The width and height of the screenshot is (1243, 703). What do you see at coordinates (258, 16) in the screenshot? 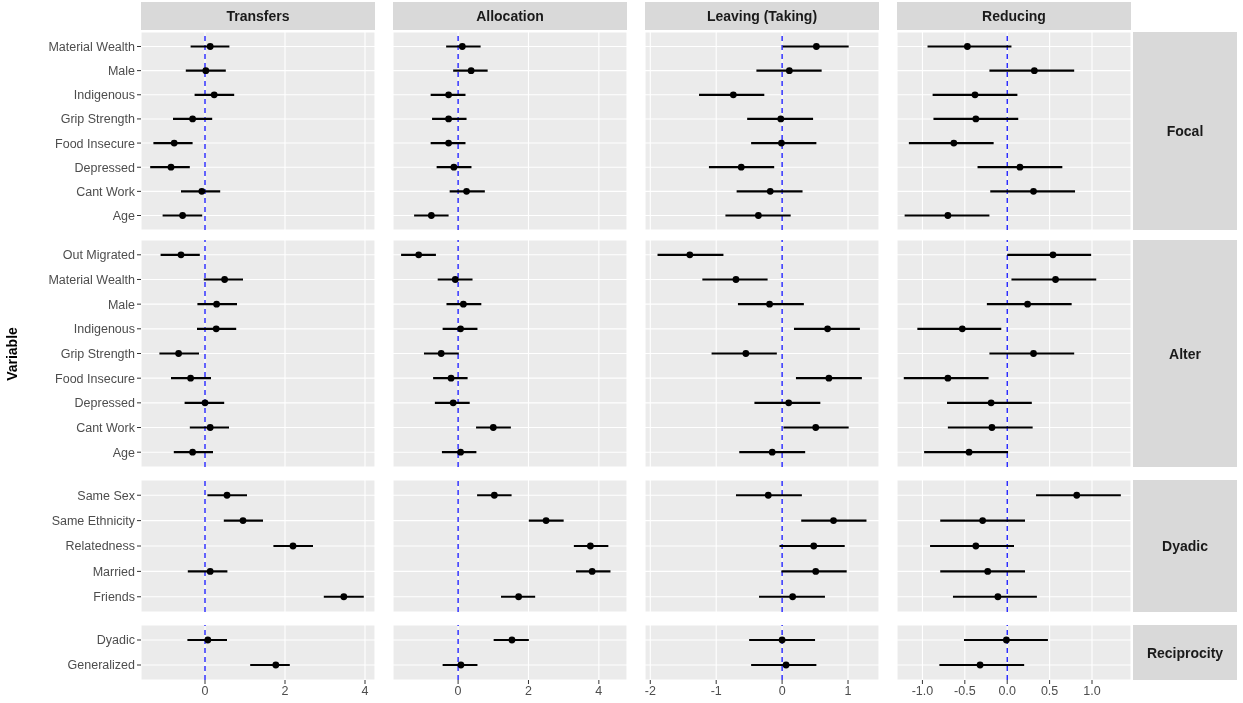
I see `chart-title: Transfers` at bounding box center [258, 16].